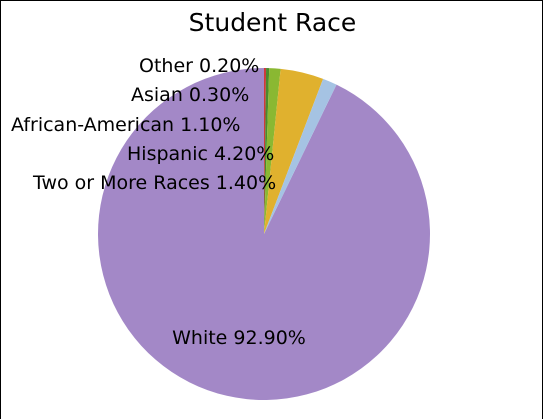 The height and width of the screenshot is (420, 543). What do you see at coordinates (272, 151) in the screenshot?
I see `pie-slice-african-american` at bounding box center [272, 151].